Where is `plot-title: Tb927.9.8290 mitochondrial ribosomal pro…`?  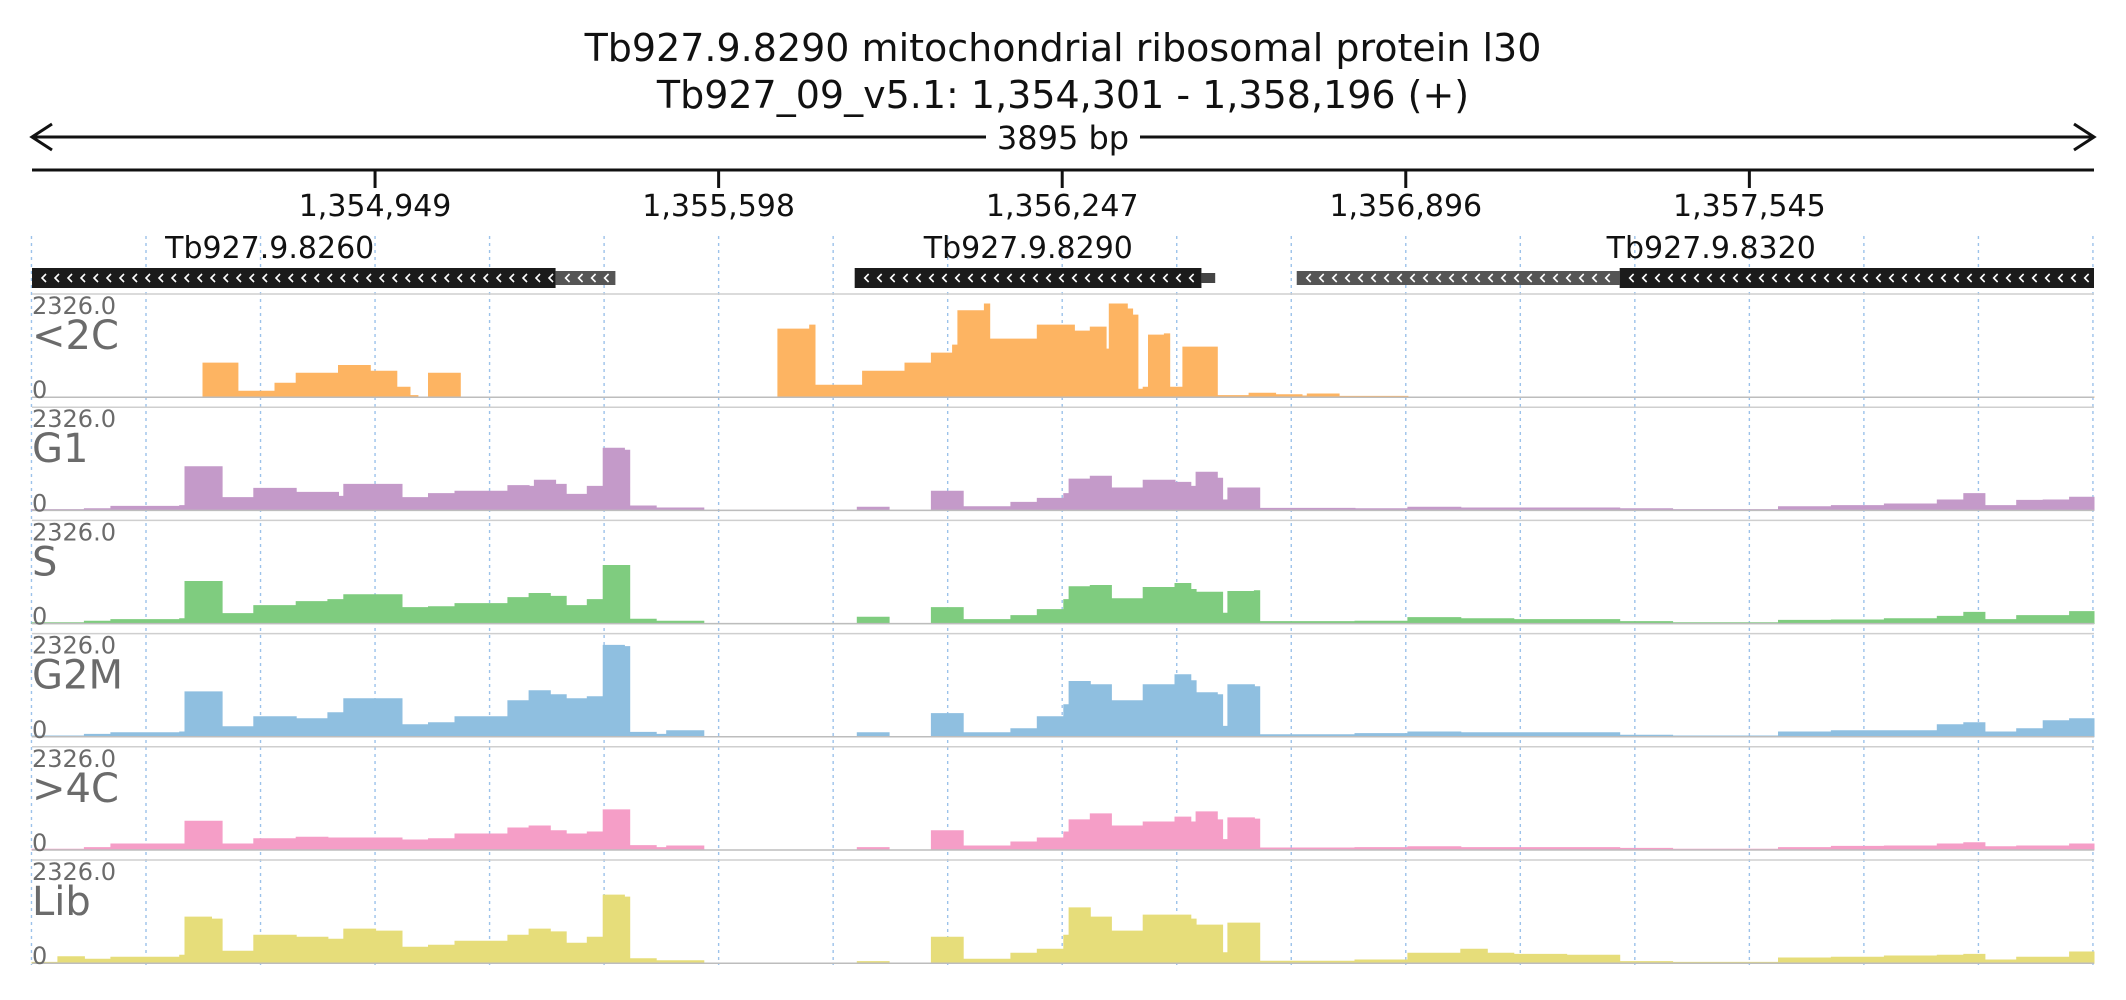 plot-title: Tb927.9.8290 mitochondrial ribosomal pro… is located at coordinates (1063, 48).